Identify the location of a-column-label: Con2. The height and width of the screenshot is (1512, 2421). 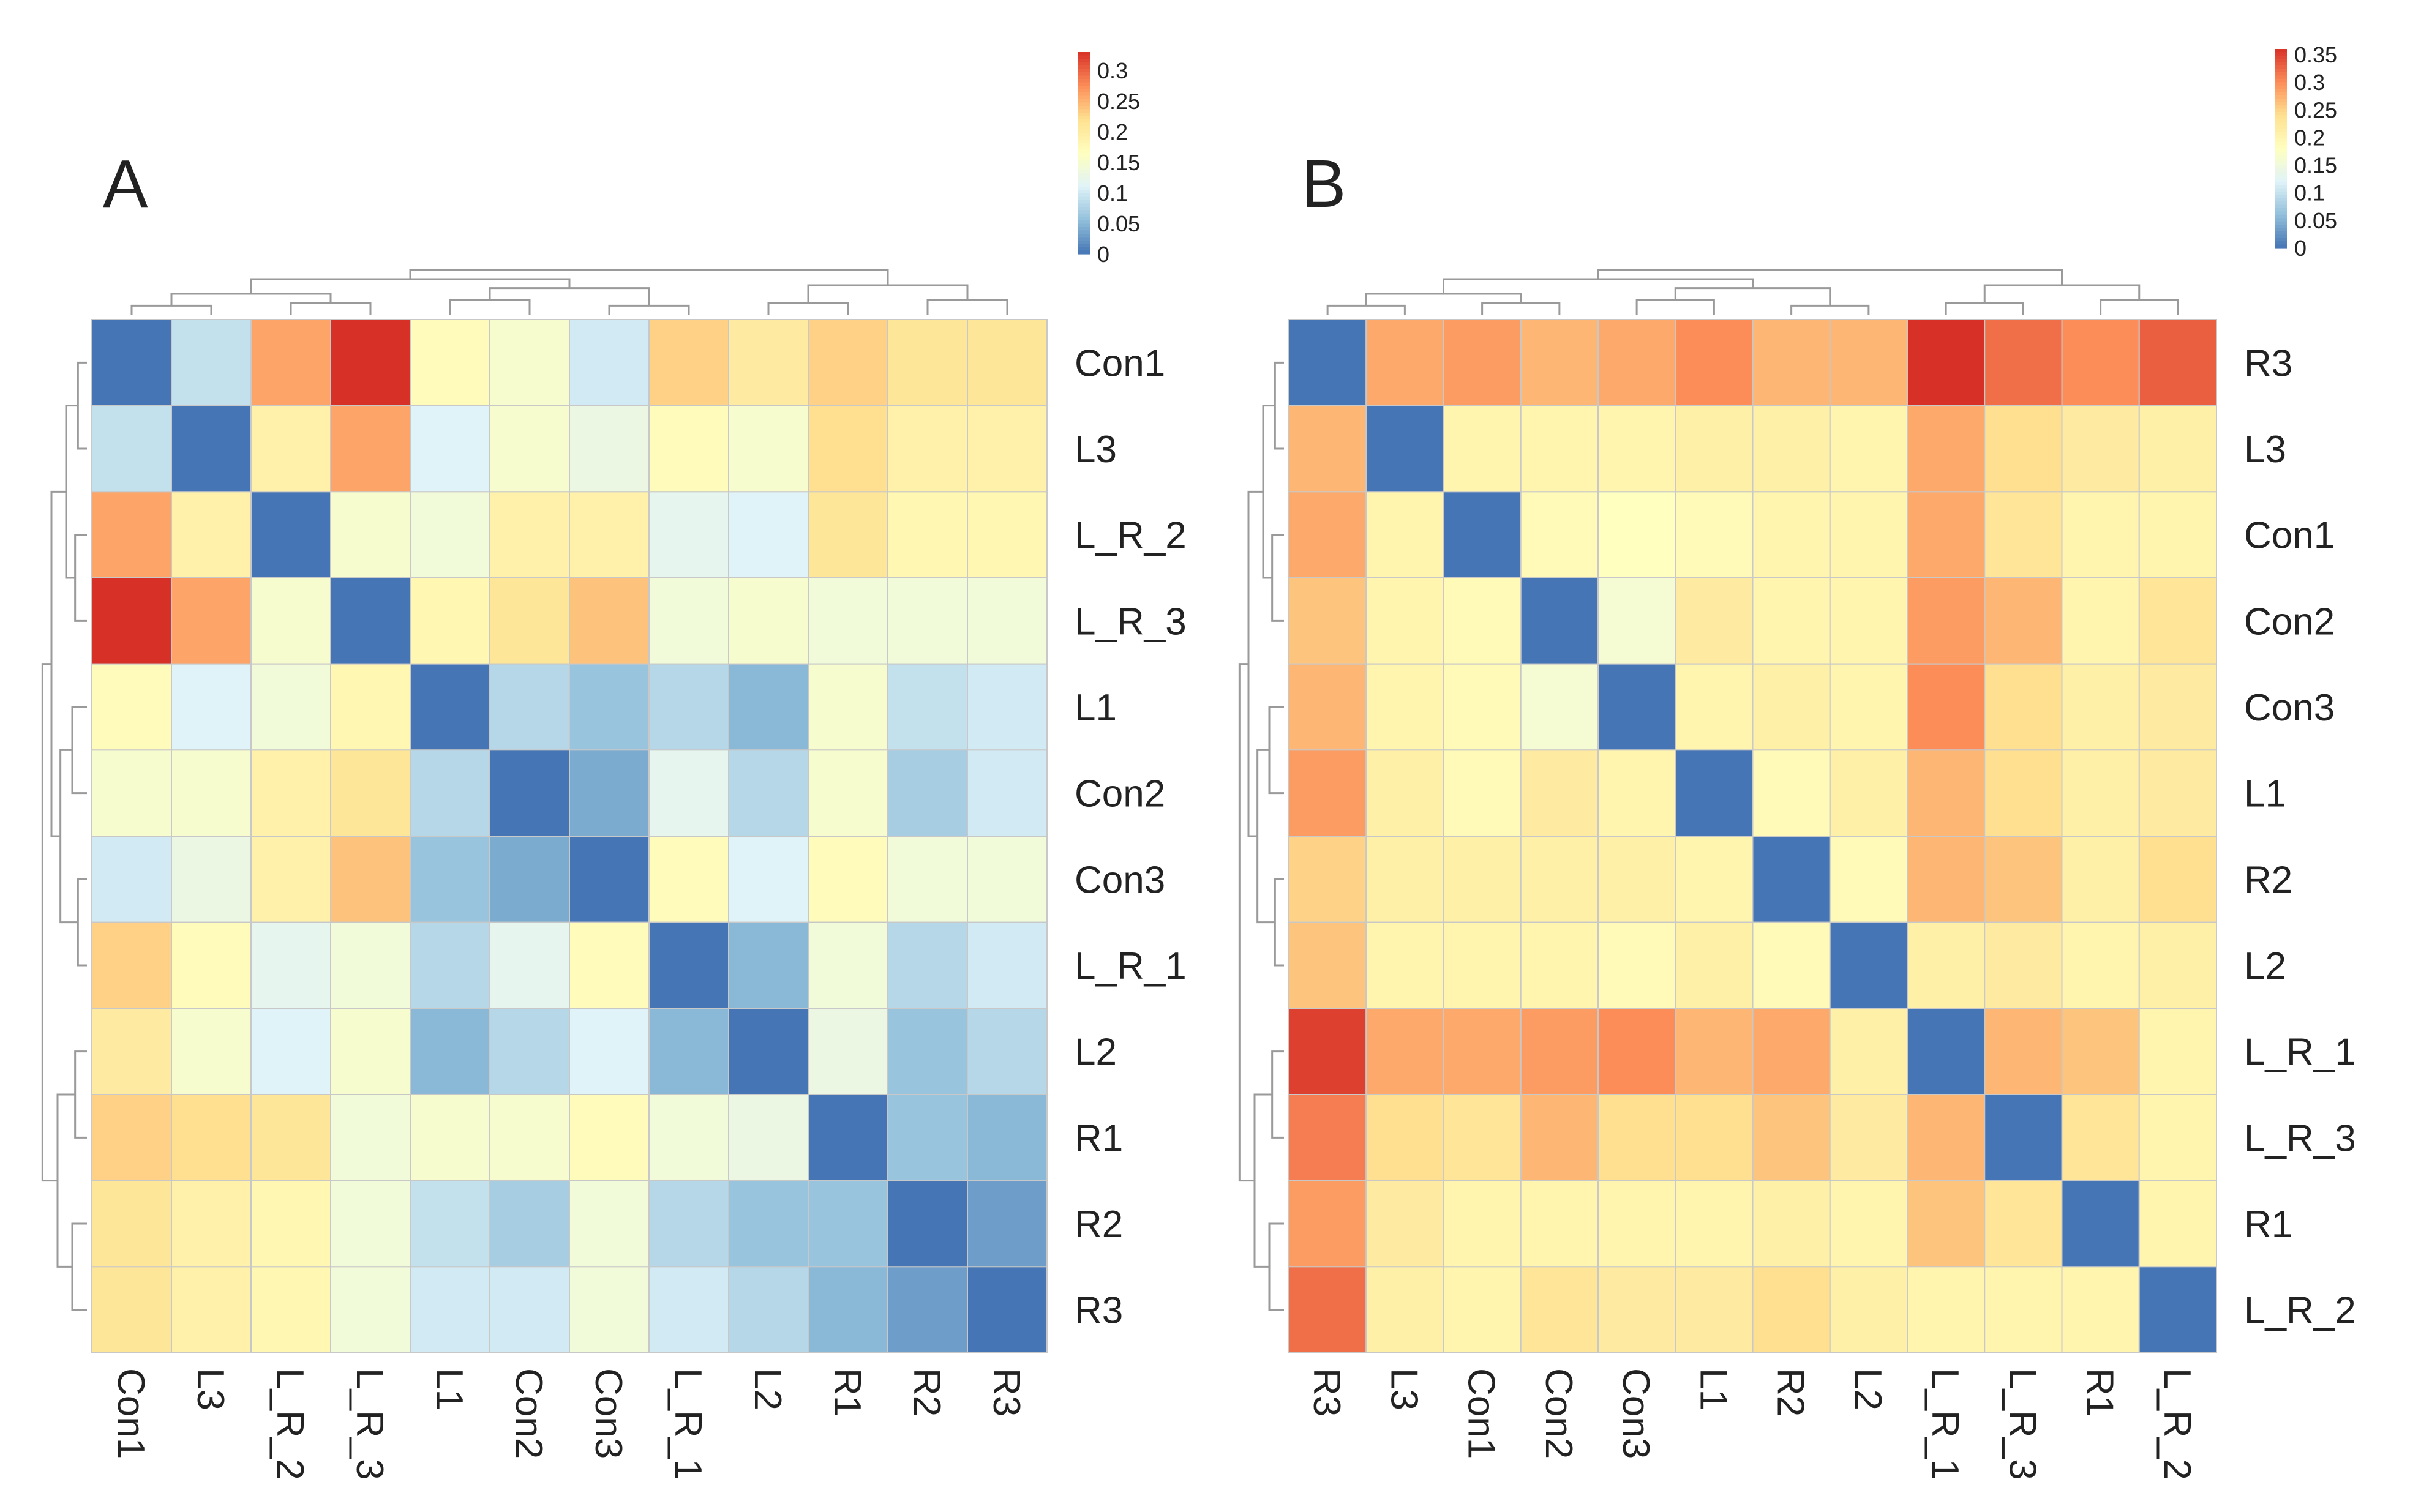
(529, 1413).